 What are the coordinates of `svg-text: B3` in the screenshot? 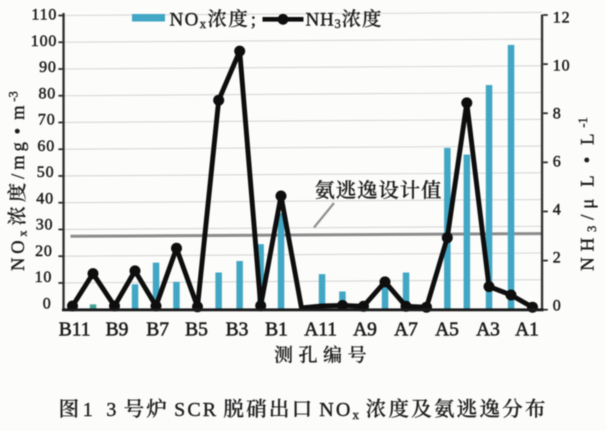 It's located at (237, 329).